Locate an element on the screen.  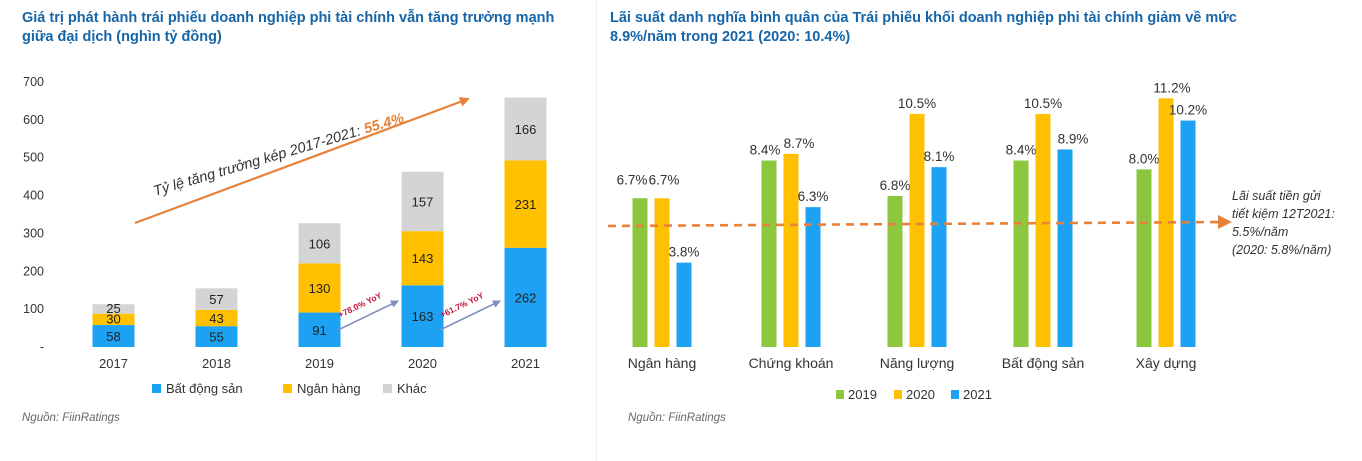
data-label-banking: 130 is located at coordinates (320, 288).